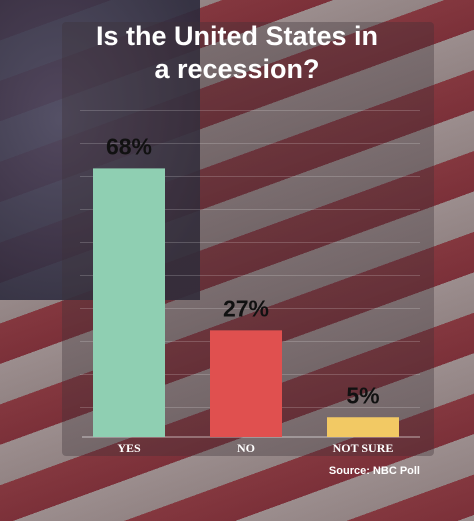 Image resolution: width=474 pixels, height=521 pixels. What do you see at coordinates (374, 471) in the screenshot?
I see `source: Source: NBC Poll` at bounding box center [374, 471].